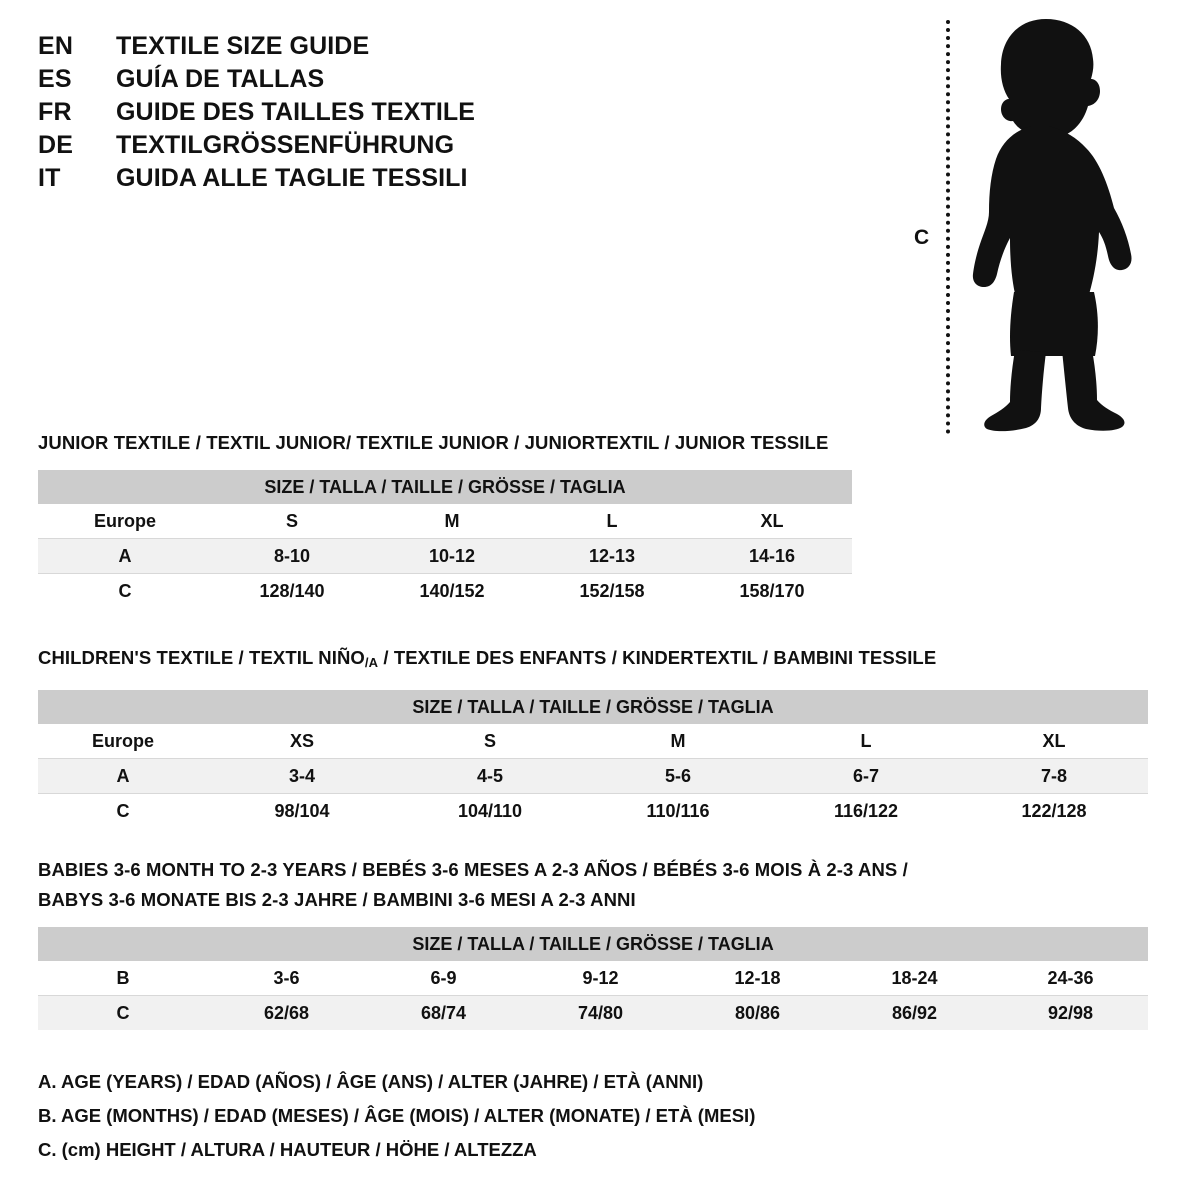 The width and height of the screenshot is (1200, 1200). I want to click on cell: 86/92, so click(914, 1012).